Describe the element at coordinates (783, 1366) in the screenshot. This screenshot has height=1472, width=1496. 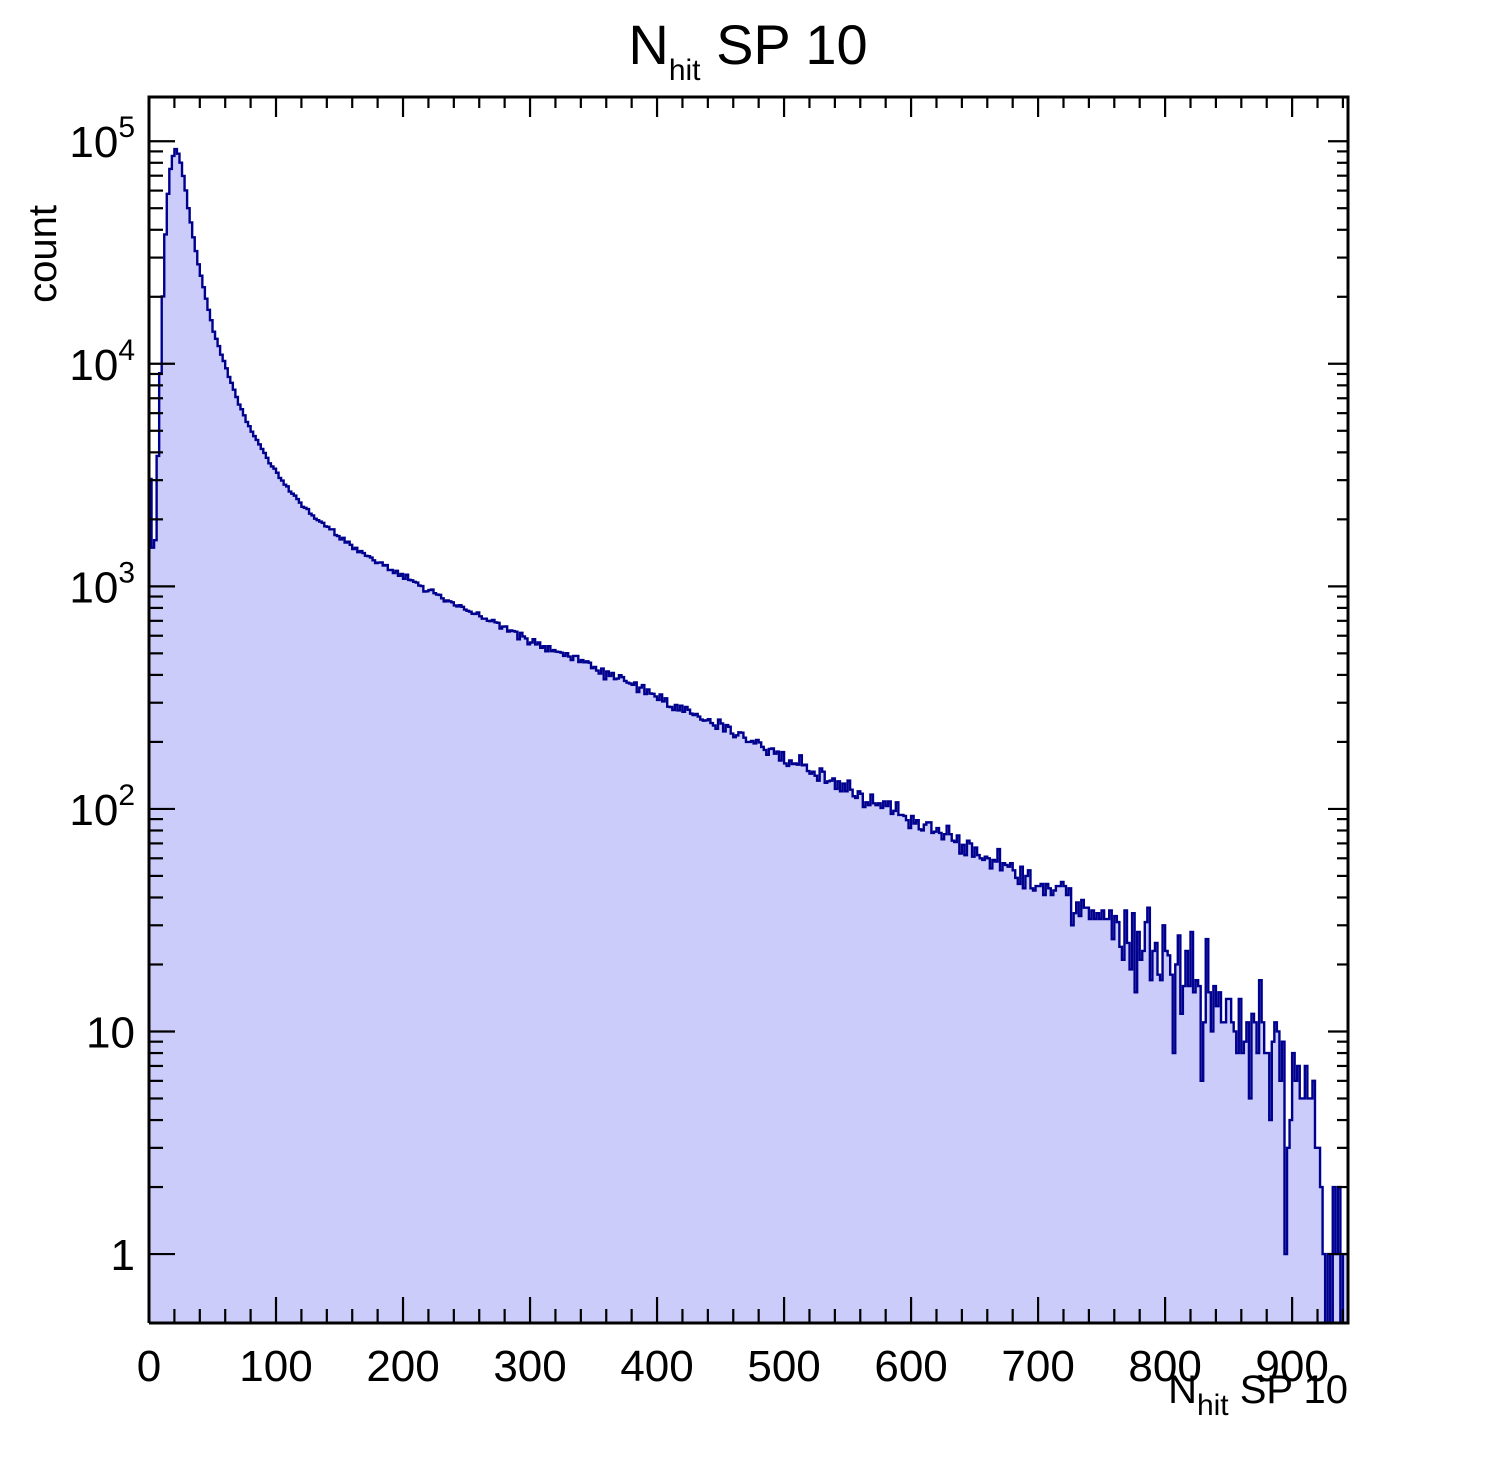
I see `x-tick-label: 500` at that location.